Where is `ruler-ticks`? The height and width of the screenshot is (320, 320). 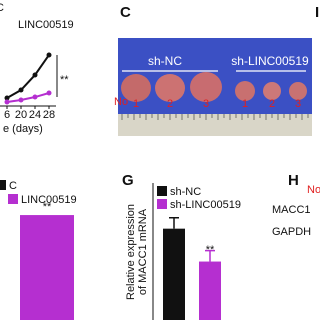
ruler-ticks is located at coordinates (215, 117).